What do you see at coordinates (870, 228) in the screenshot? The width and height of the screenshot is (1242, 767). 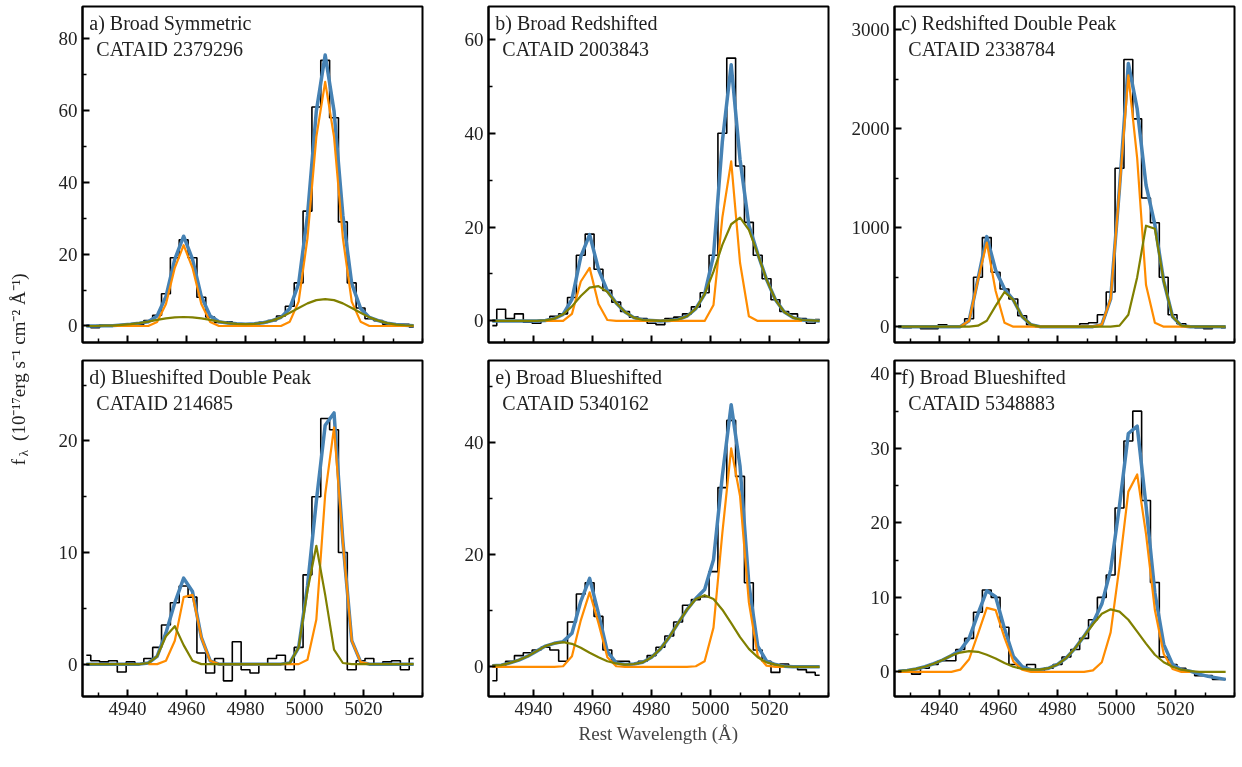 I see `y-tick-label: 1000` at bounding box center [870, 228].